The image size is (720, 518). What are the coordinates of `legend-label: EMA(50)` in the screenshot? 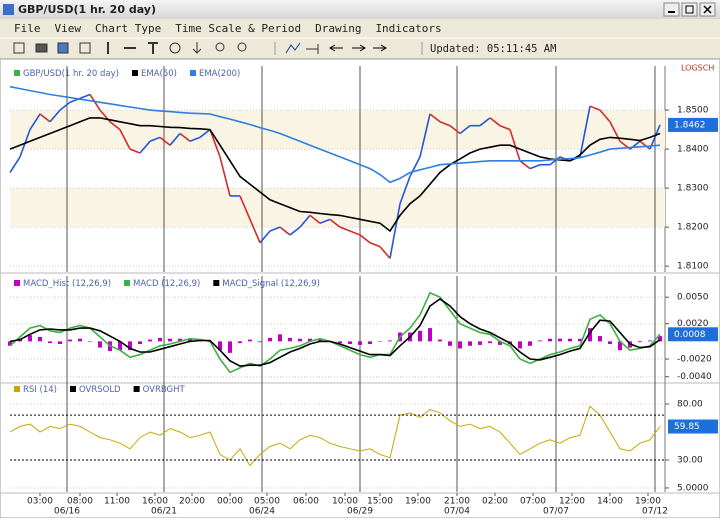 It's located at (159, 74).